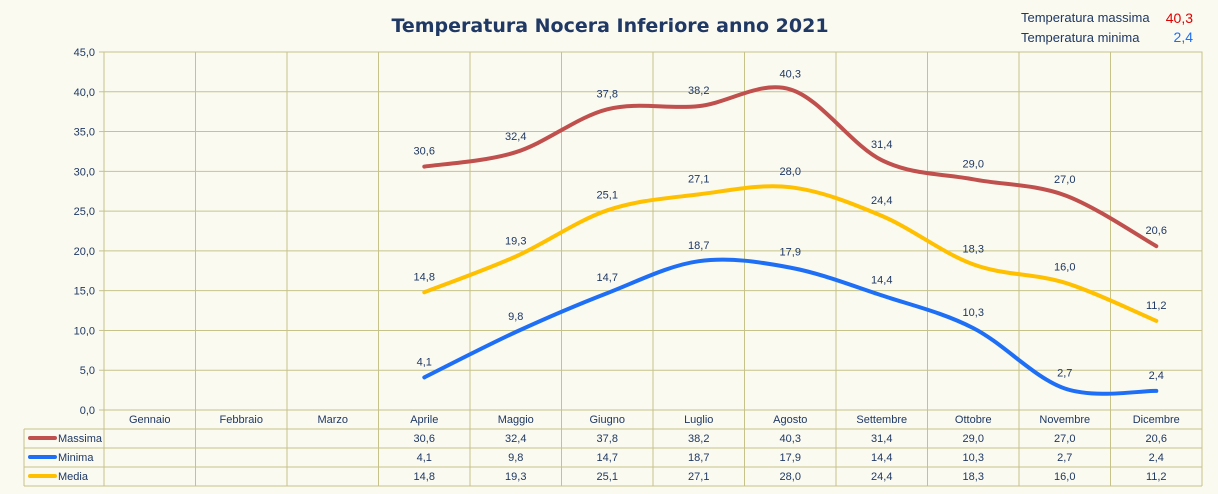 Image resolution: width=1218 pixels, height=494 pixels. I want to click on min-temp-value: 2,4, so click(1184, 37).